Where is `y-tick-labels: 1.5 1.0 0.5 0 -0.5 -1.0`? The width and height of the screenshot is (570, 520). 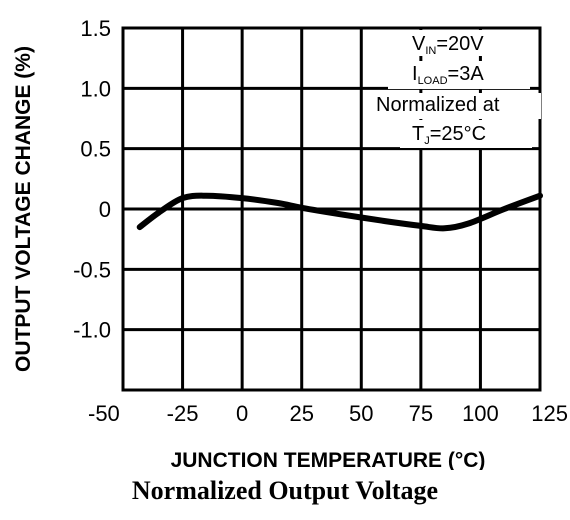
y-tick-labels: 1.5 1.0 0.5 0 -0.5 -1.0 is located at coordinates (92, 179).